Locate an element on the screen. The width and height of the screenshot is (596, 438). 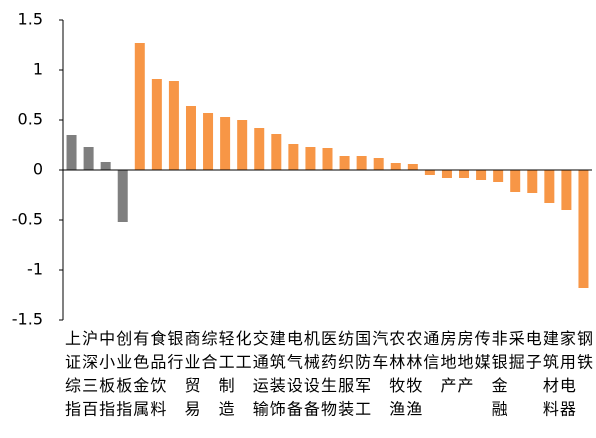
x-tick-label: 商业贸易 is located at coordinates (190, 377).